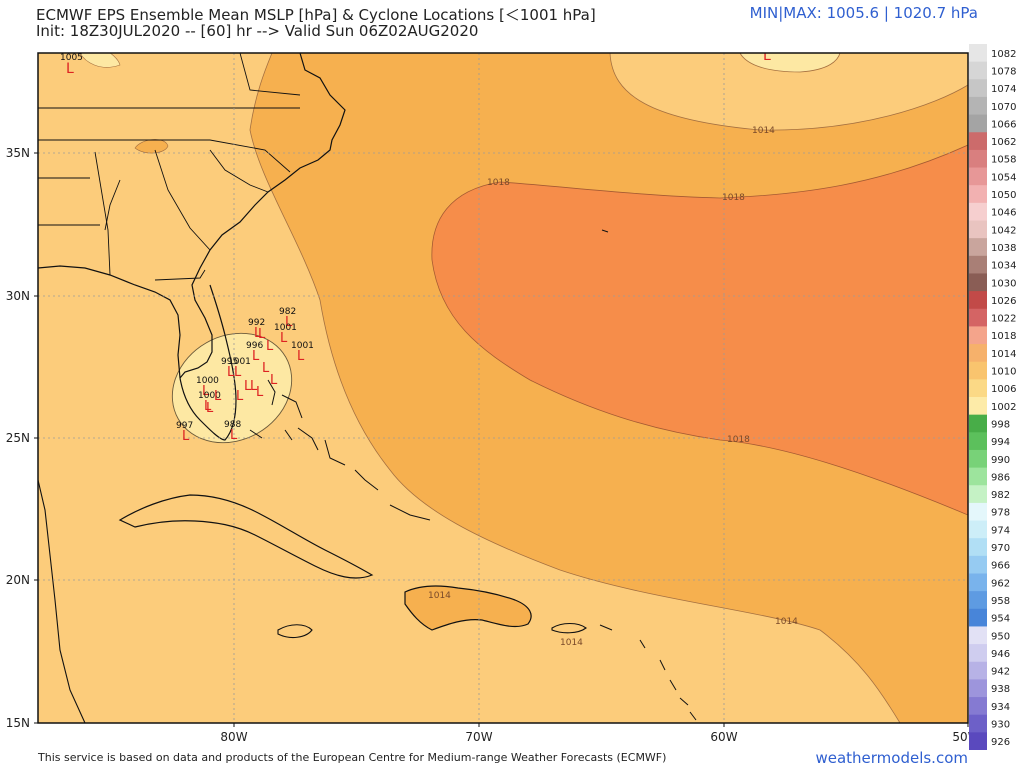 This screenshot has width=1024, height=768. Describe the element at coordinates (1003, 54) in the screenshot. I see `colorbar-label: 1082` at that location.